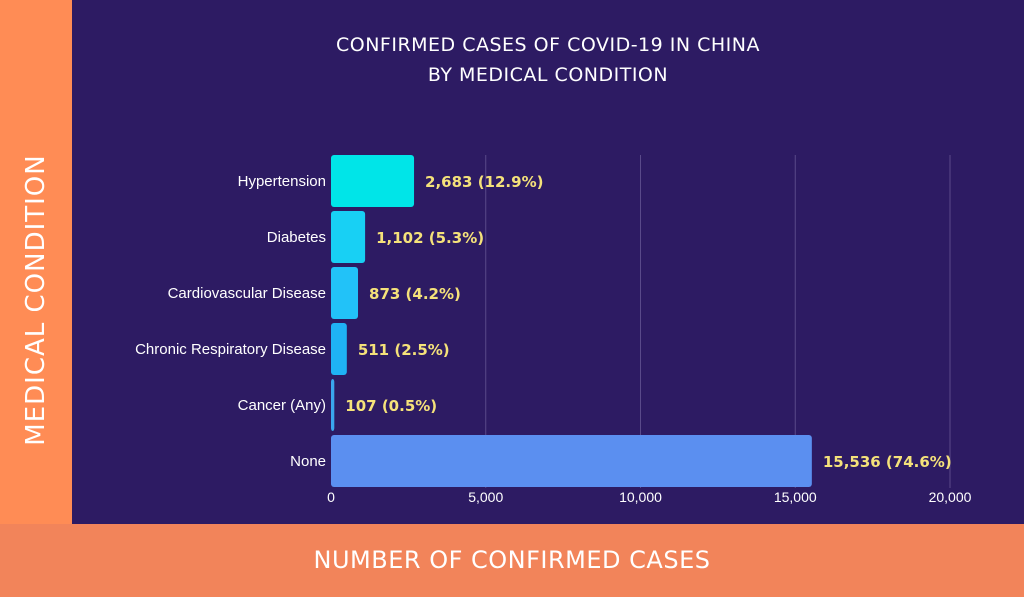  Describe the element at coordinates (548, 75) in the screenshot. I see `chart-title-line-2: BY MEDICAL CONDITION` at that location.